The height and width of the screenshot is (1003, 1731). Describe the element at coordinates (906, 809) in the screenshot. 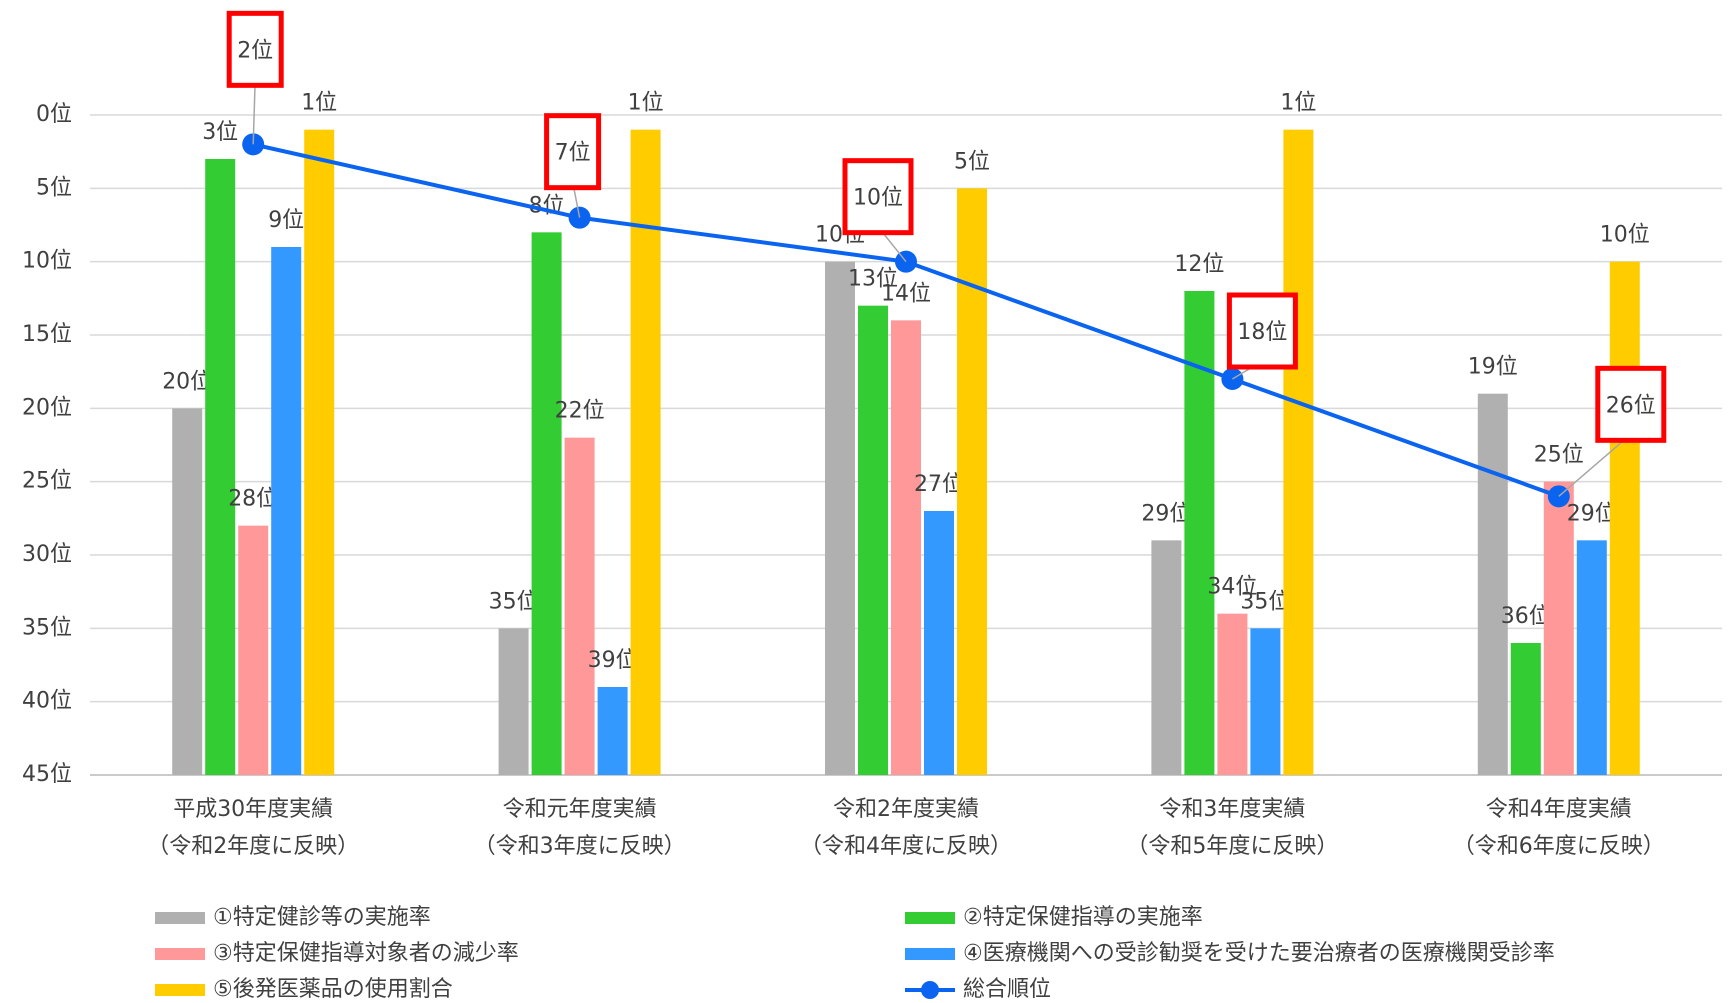

I see `x-tick-label: 令和2年度実績` at that location.